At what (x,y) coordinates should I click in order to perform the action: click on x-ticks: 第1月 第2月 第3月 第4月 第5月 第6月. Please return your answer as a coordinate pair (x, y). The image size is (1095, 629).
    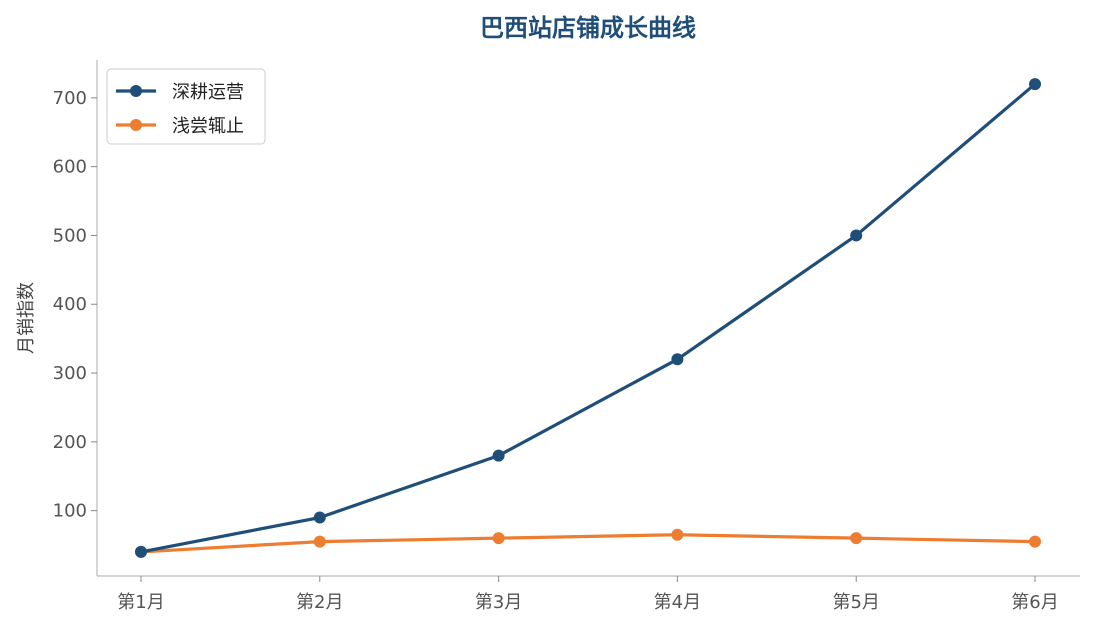
    Looking at the image, I should click on (588, 594).